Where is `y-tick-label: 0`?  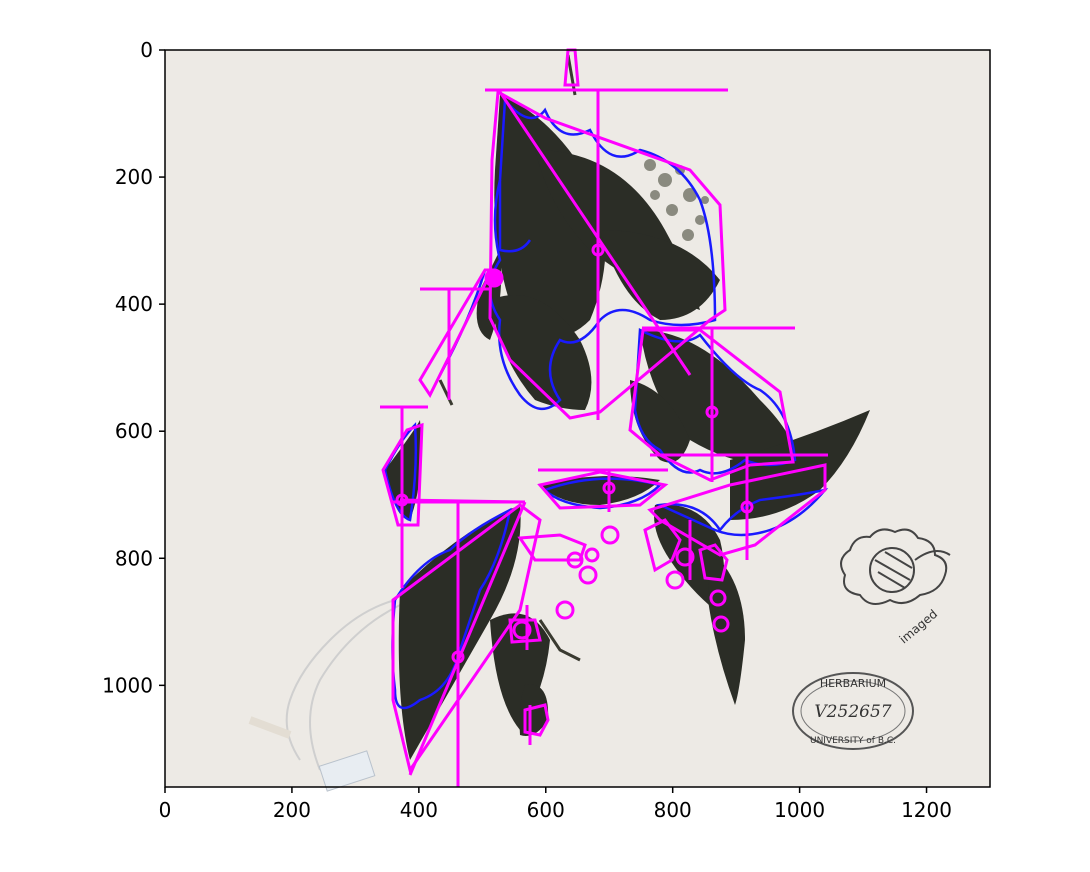 y-tick-label: 0 is located at coordinates (146, 50).